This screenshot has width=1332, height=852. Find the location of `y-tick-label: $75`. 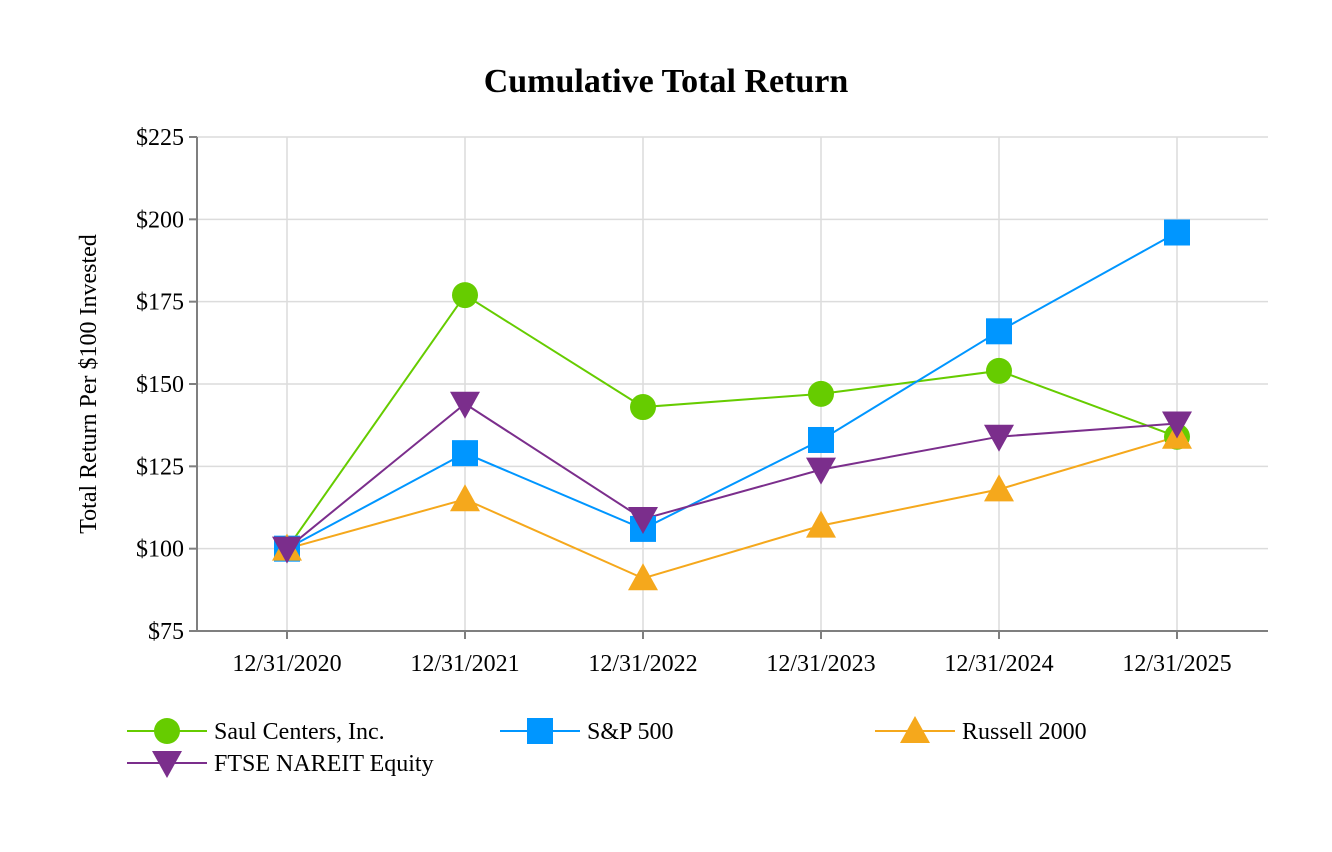

y-tick-label: $75 is located at coordinates (166, 632).